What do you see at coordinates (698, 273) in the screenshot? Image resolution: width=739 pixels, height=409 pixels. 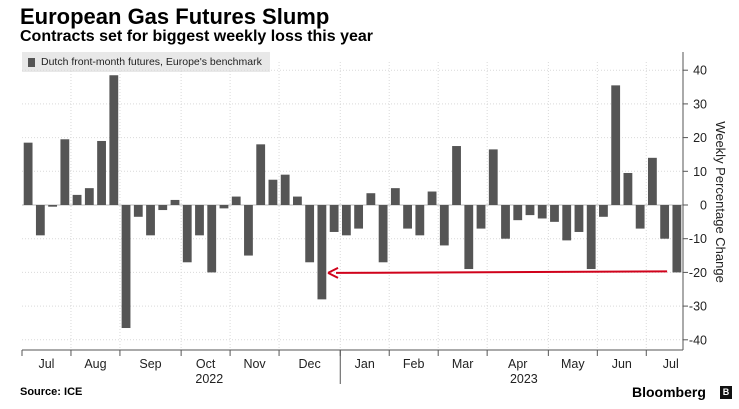 I see `y-tick-label: -20` at bounding box center [698, 273].